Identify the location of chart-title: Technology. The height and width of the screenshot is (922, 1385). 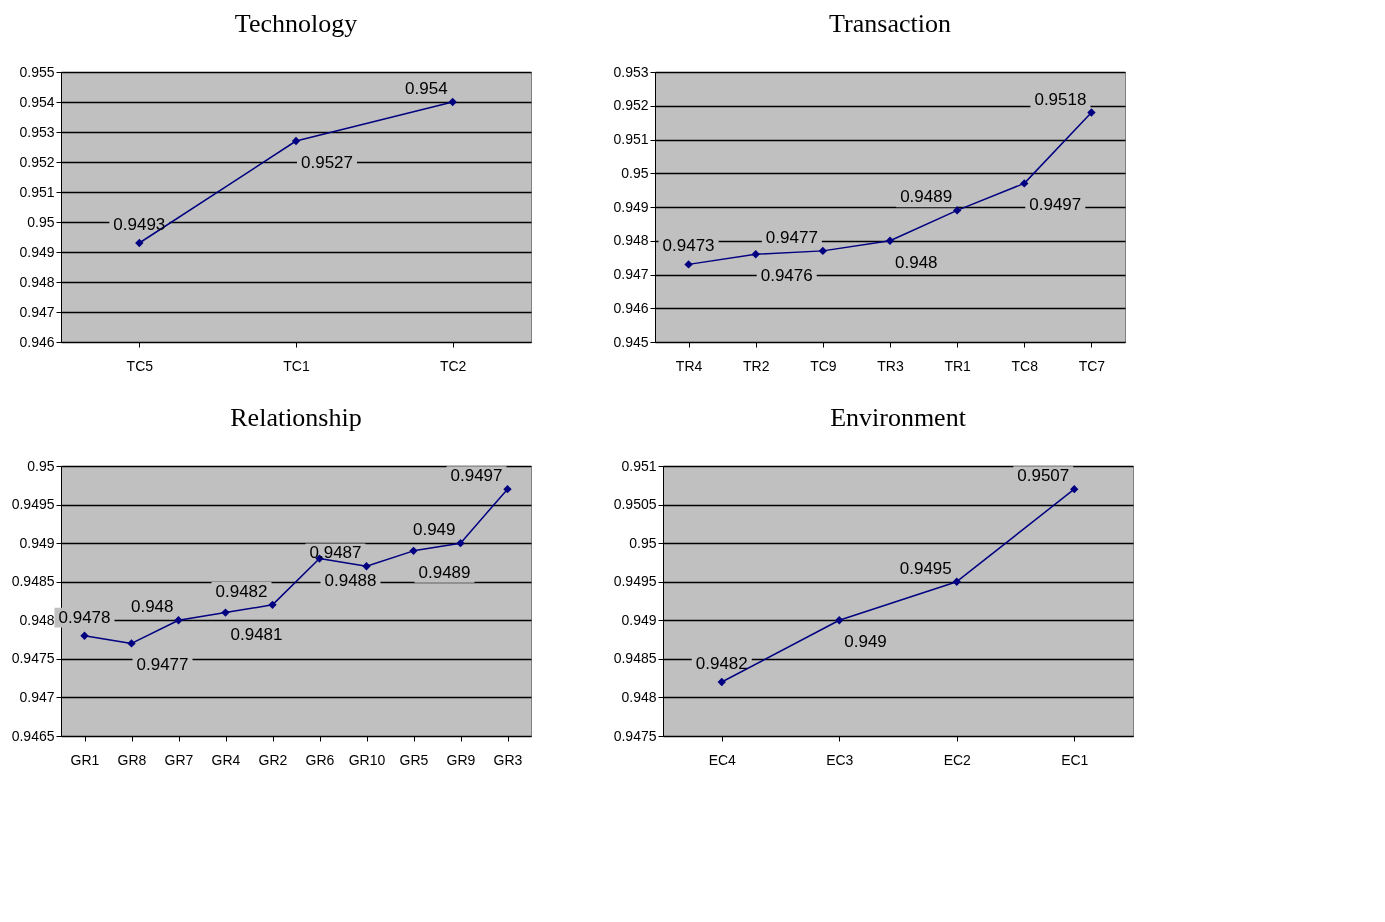
(296, 23).